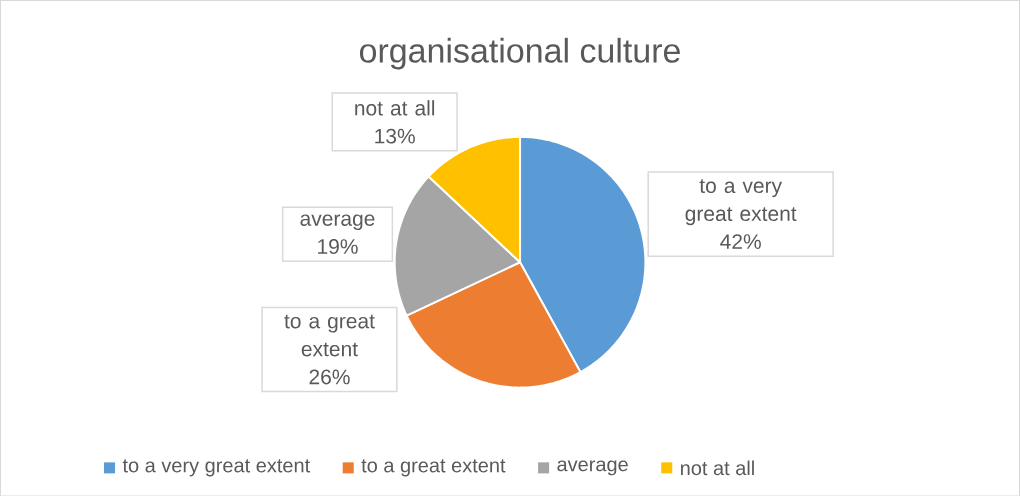 The image size is (1020, 496). What do you see at coordinates (329, 335) in the screenshot?
I see `slice-label: to a great extent` at bounding box center [329, 335].